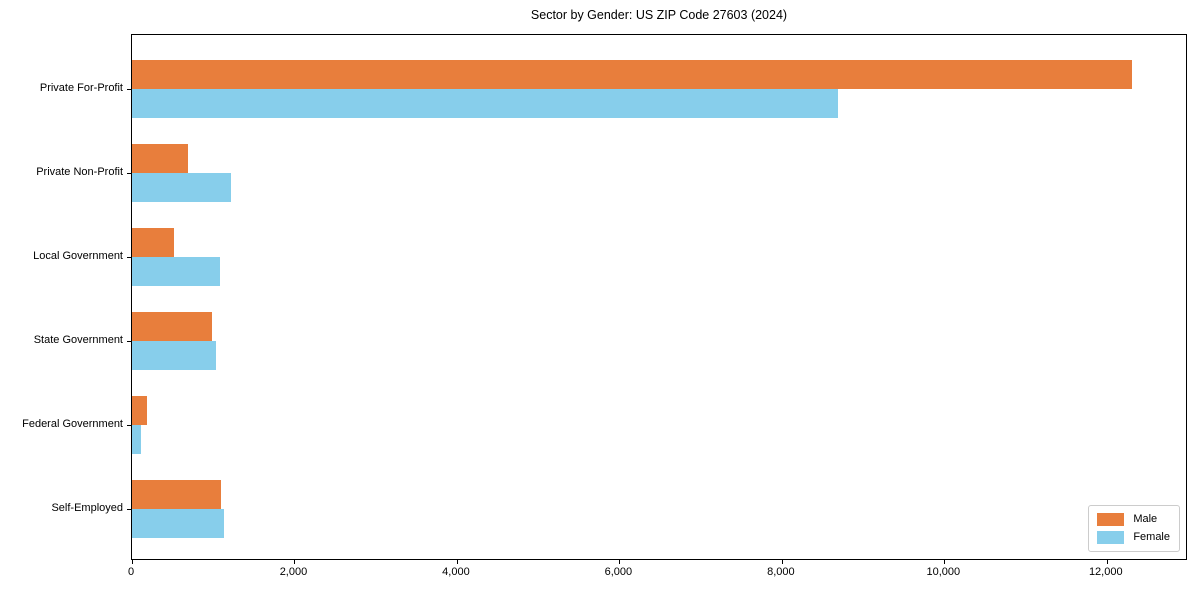 Image resolution: width=1200 pixels, height=600 pixels. Describe the element at coordinates (1134, 528) in the screenshot. I see `legend: Male Female` at that location.